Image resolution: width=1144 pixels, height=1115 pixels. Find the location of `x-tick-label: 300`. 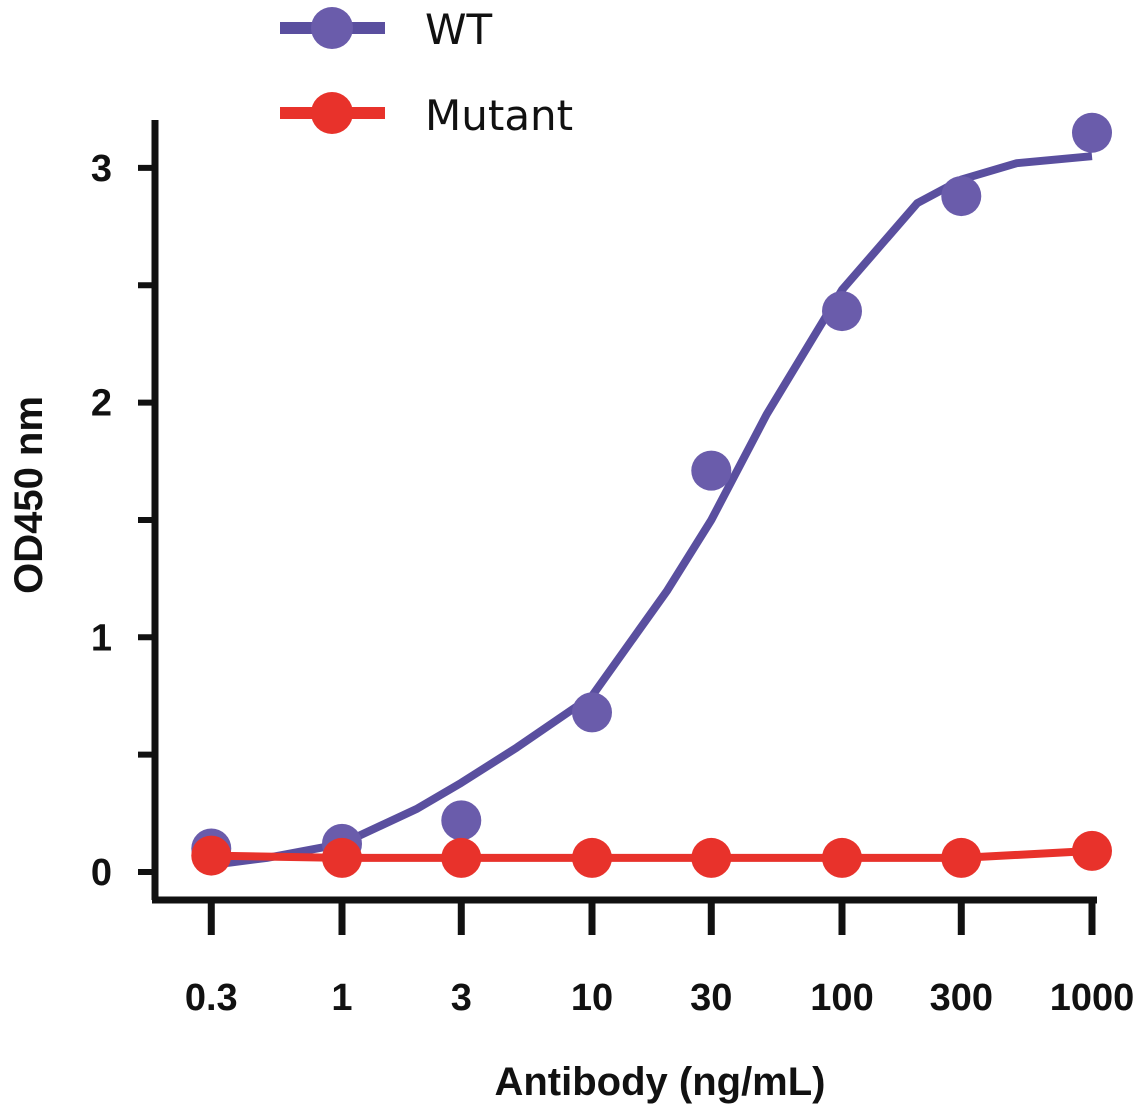

x-tick-label: 300 is located at coordinates (961, 998).